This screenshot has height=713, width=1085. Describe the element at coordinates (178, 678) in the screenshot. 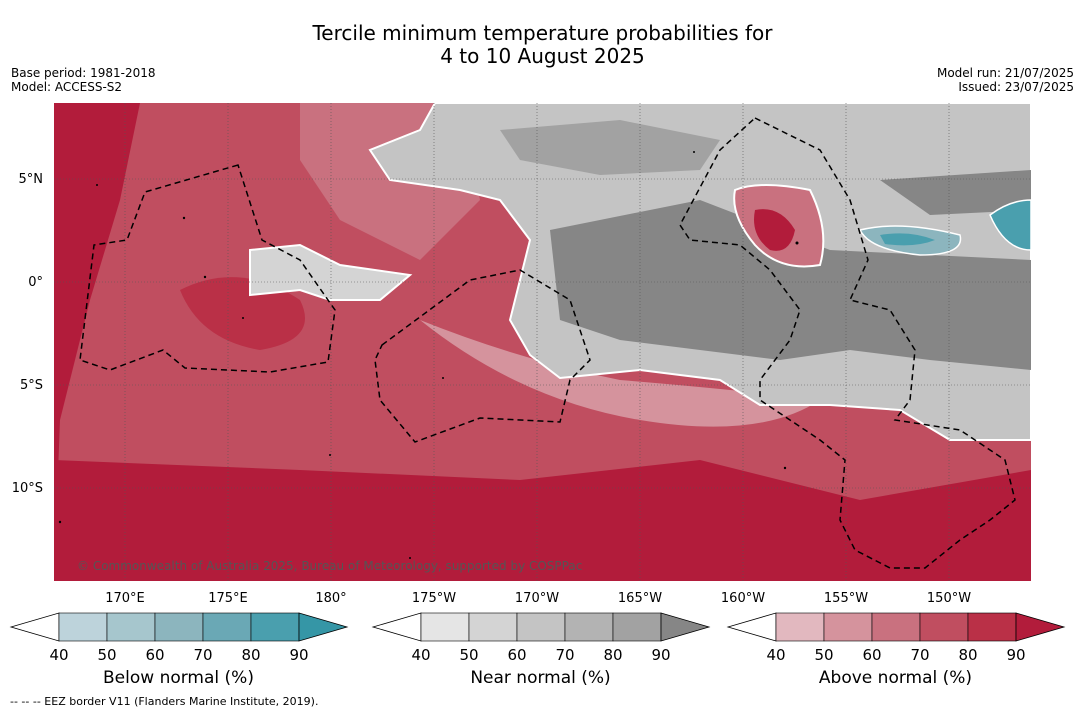

I see `below-normal-title: Below normal (%)` at that location.